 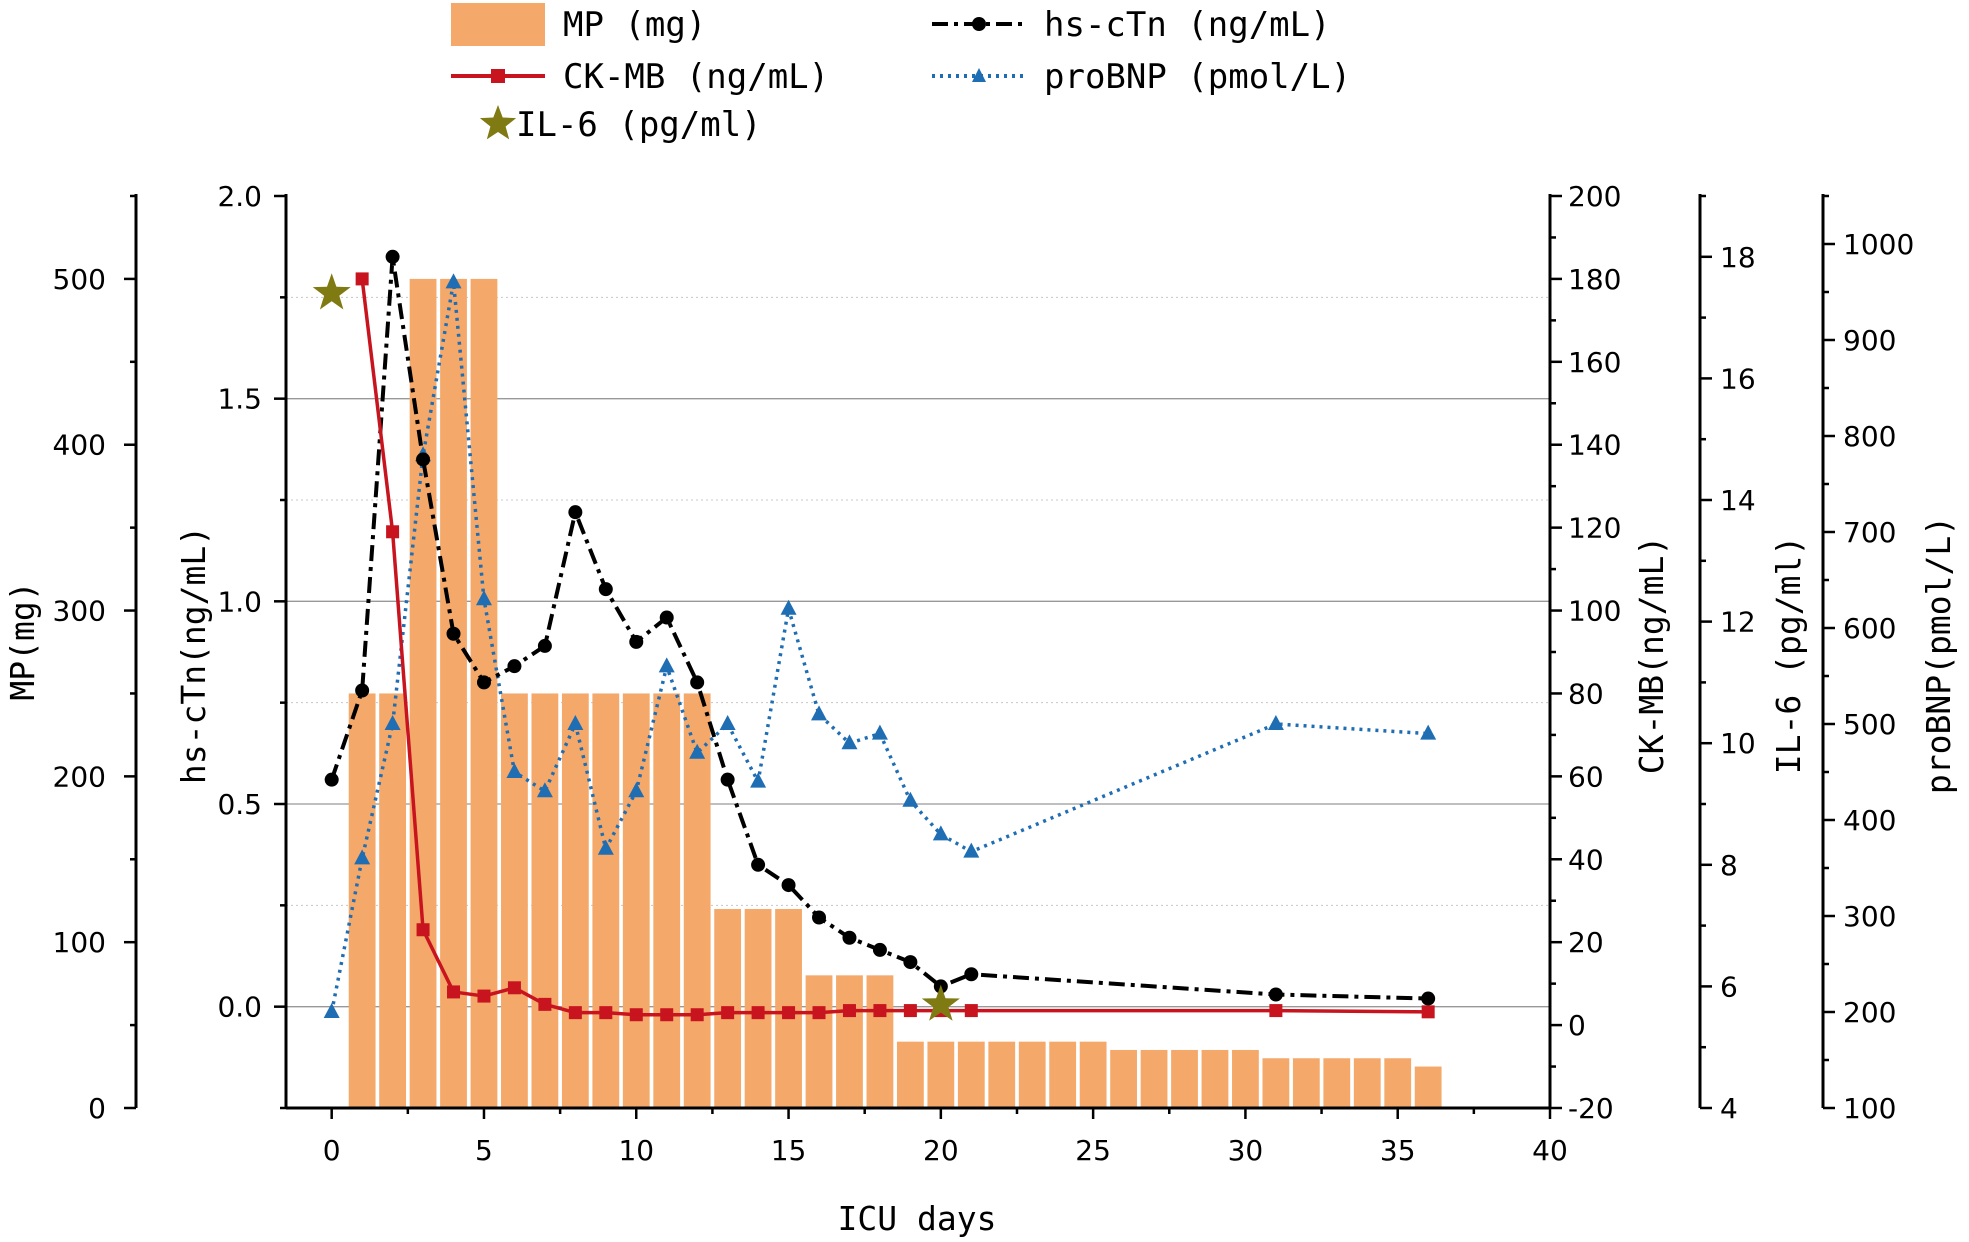 What do you see at coordinates (1878, 244) in the screenshot?
I see `probnp-tick-label: 1000` at bounding box center [1878, 244].